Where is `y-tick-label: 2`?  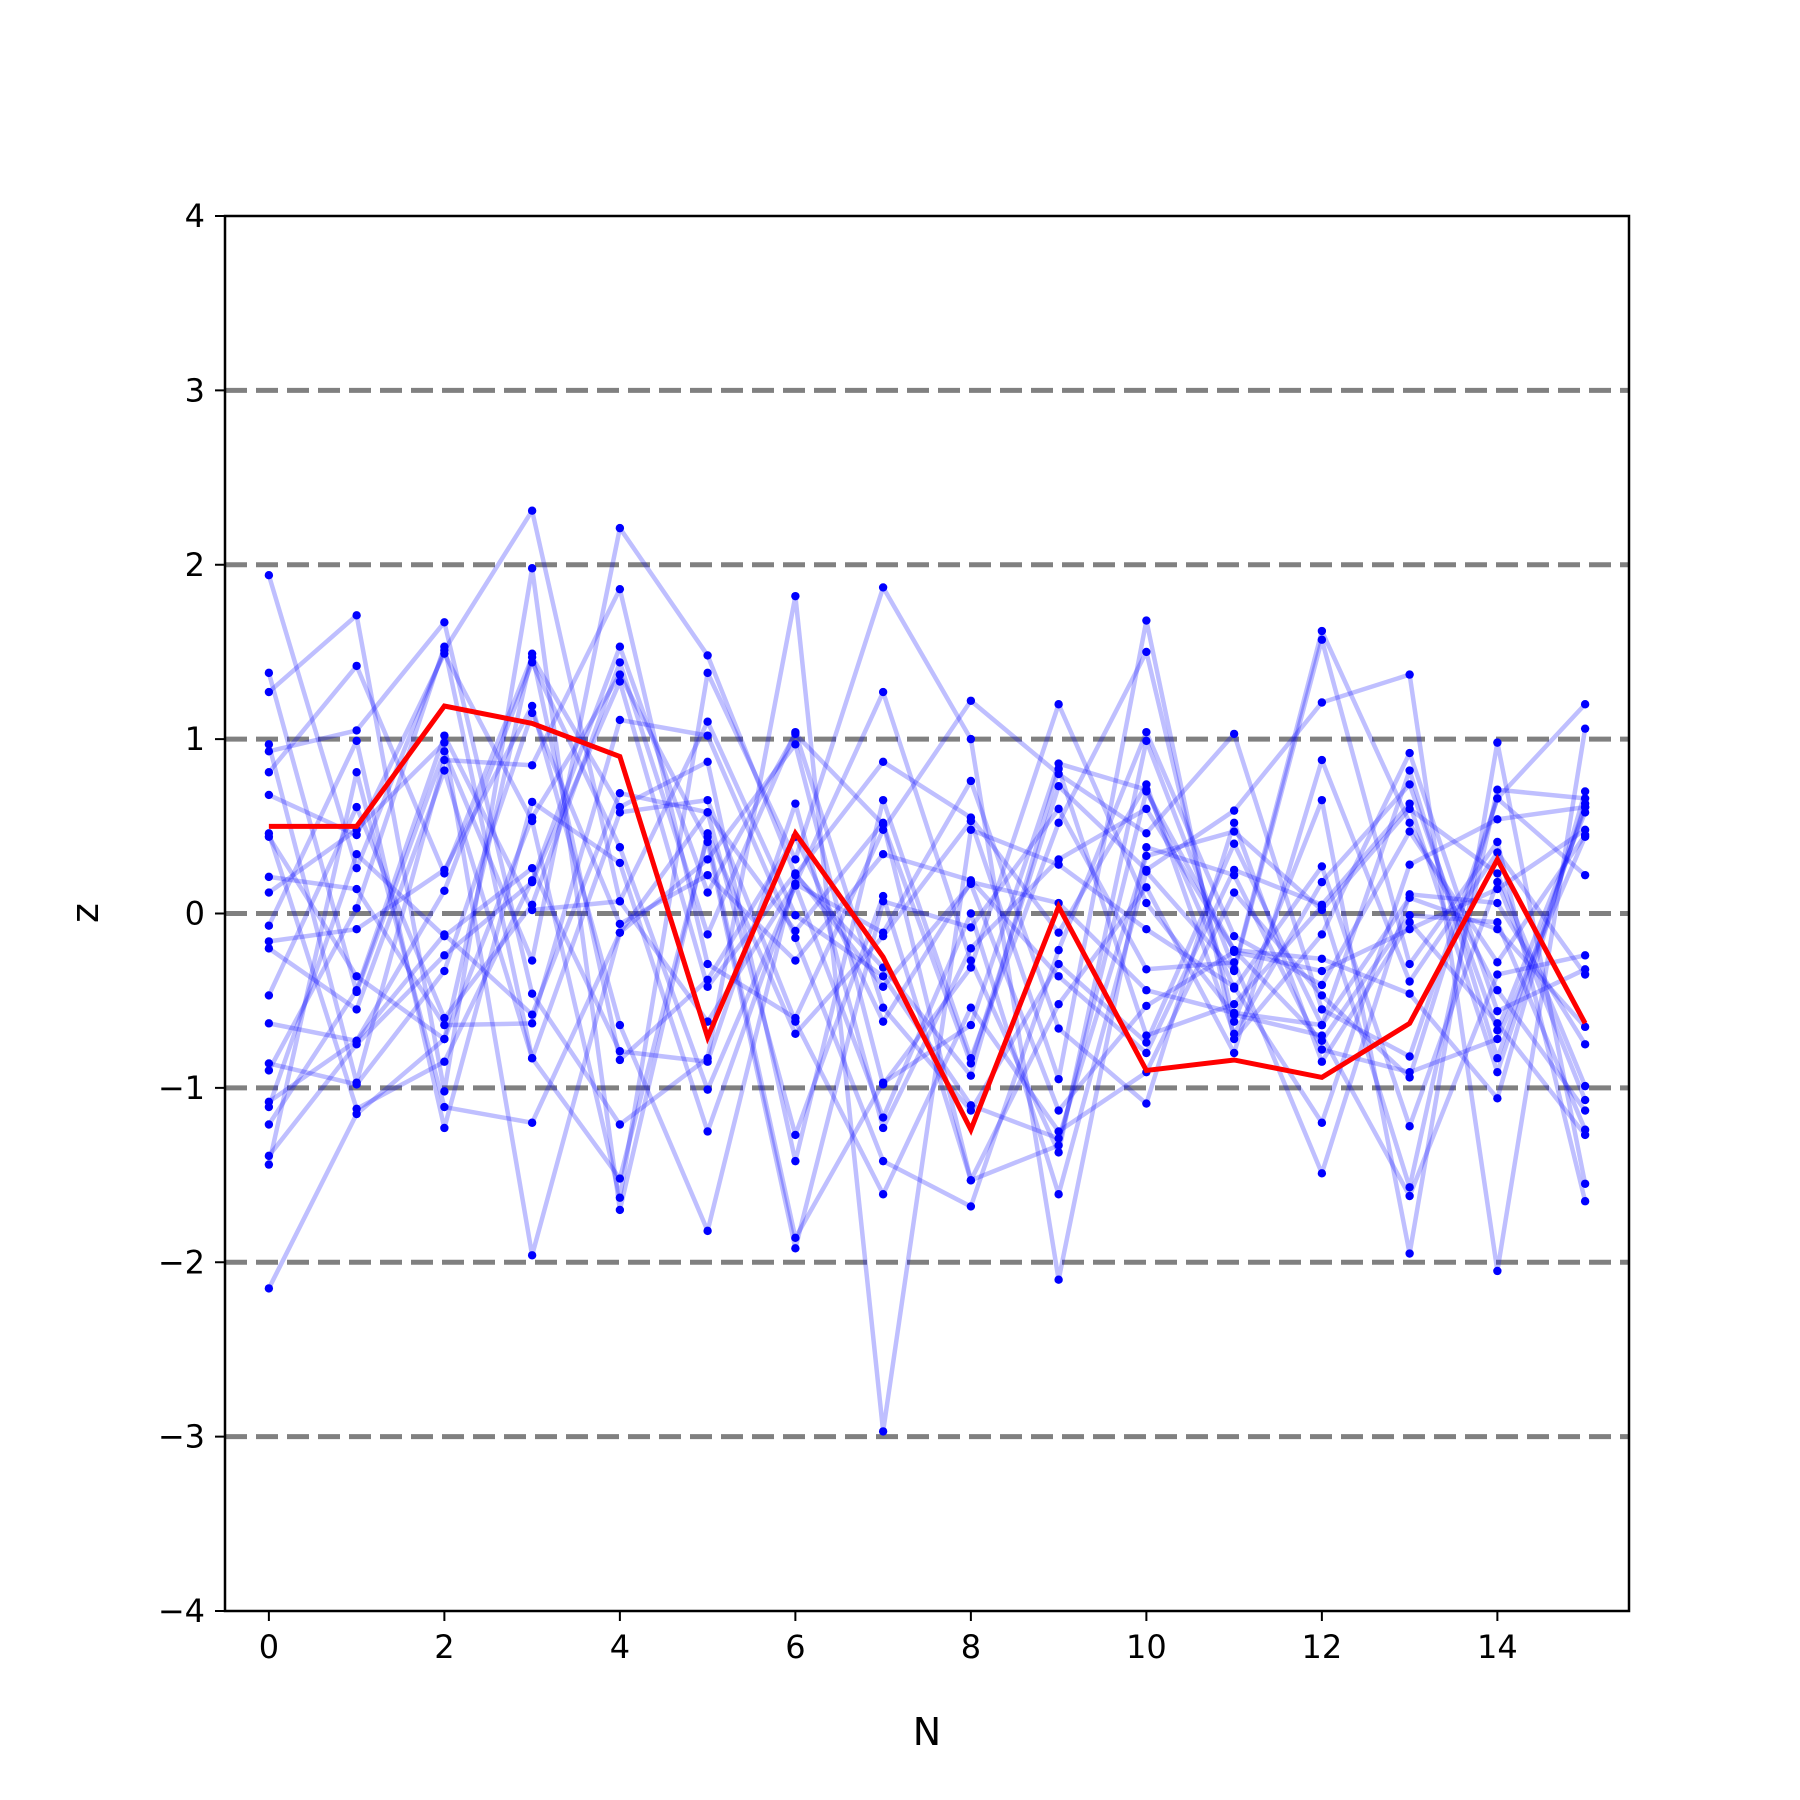 y-tick-label: 2 is located at coordinates (195, 565).